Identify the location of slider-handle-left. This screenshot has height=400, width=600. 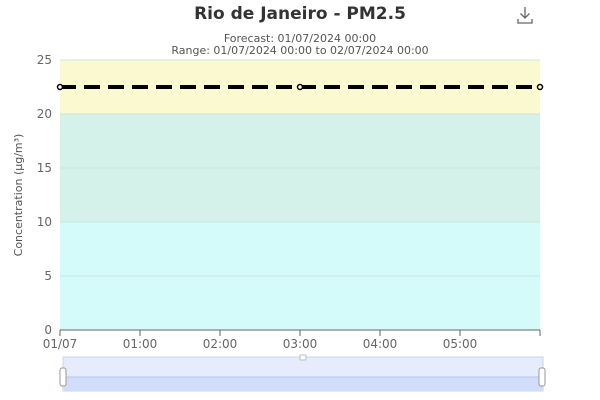
(63, 377).